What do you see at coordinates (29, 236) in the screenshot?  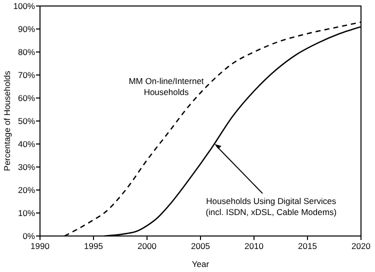 I see `y-tick-label: 0%` at bounding box center [29, 236].